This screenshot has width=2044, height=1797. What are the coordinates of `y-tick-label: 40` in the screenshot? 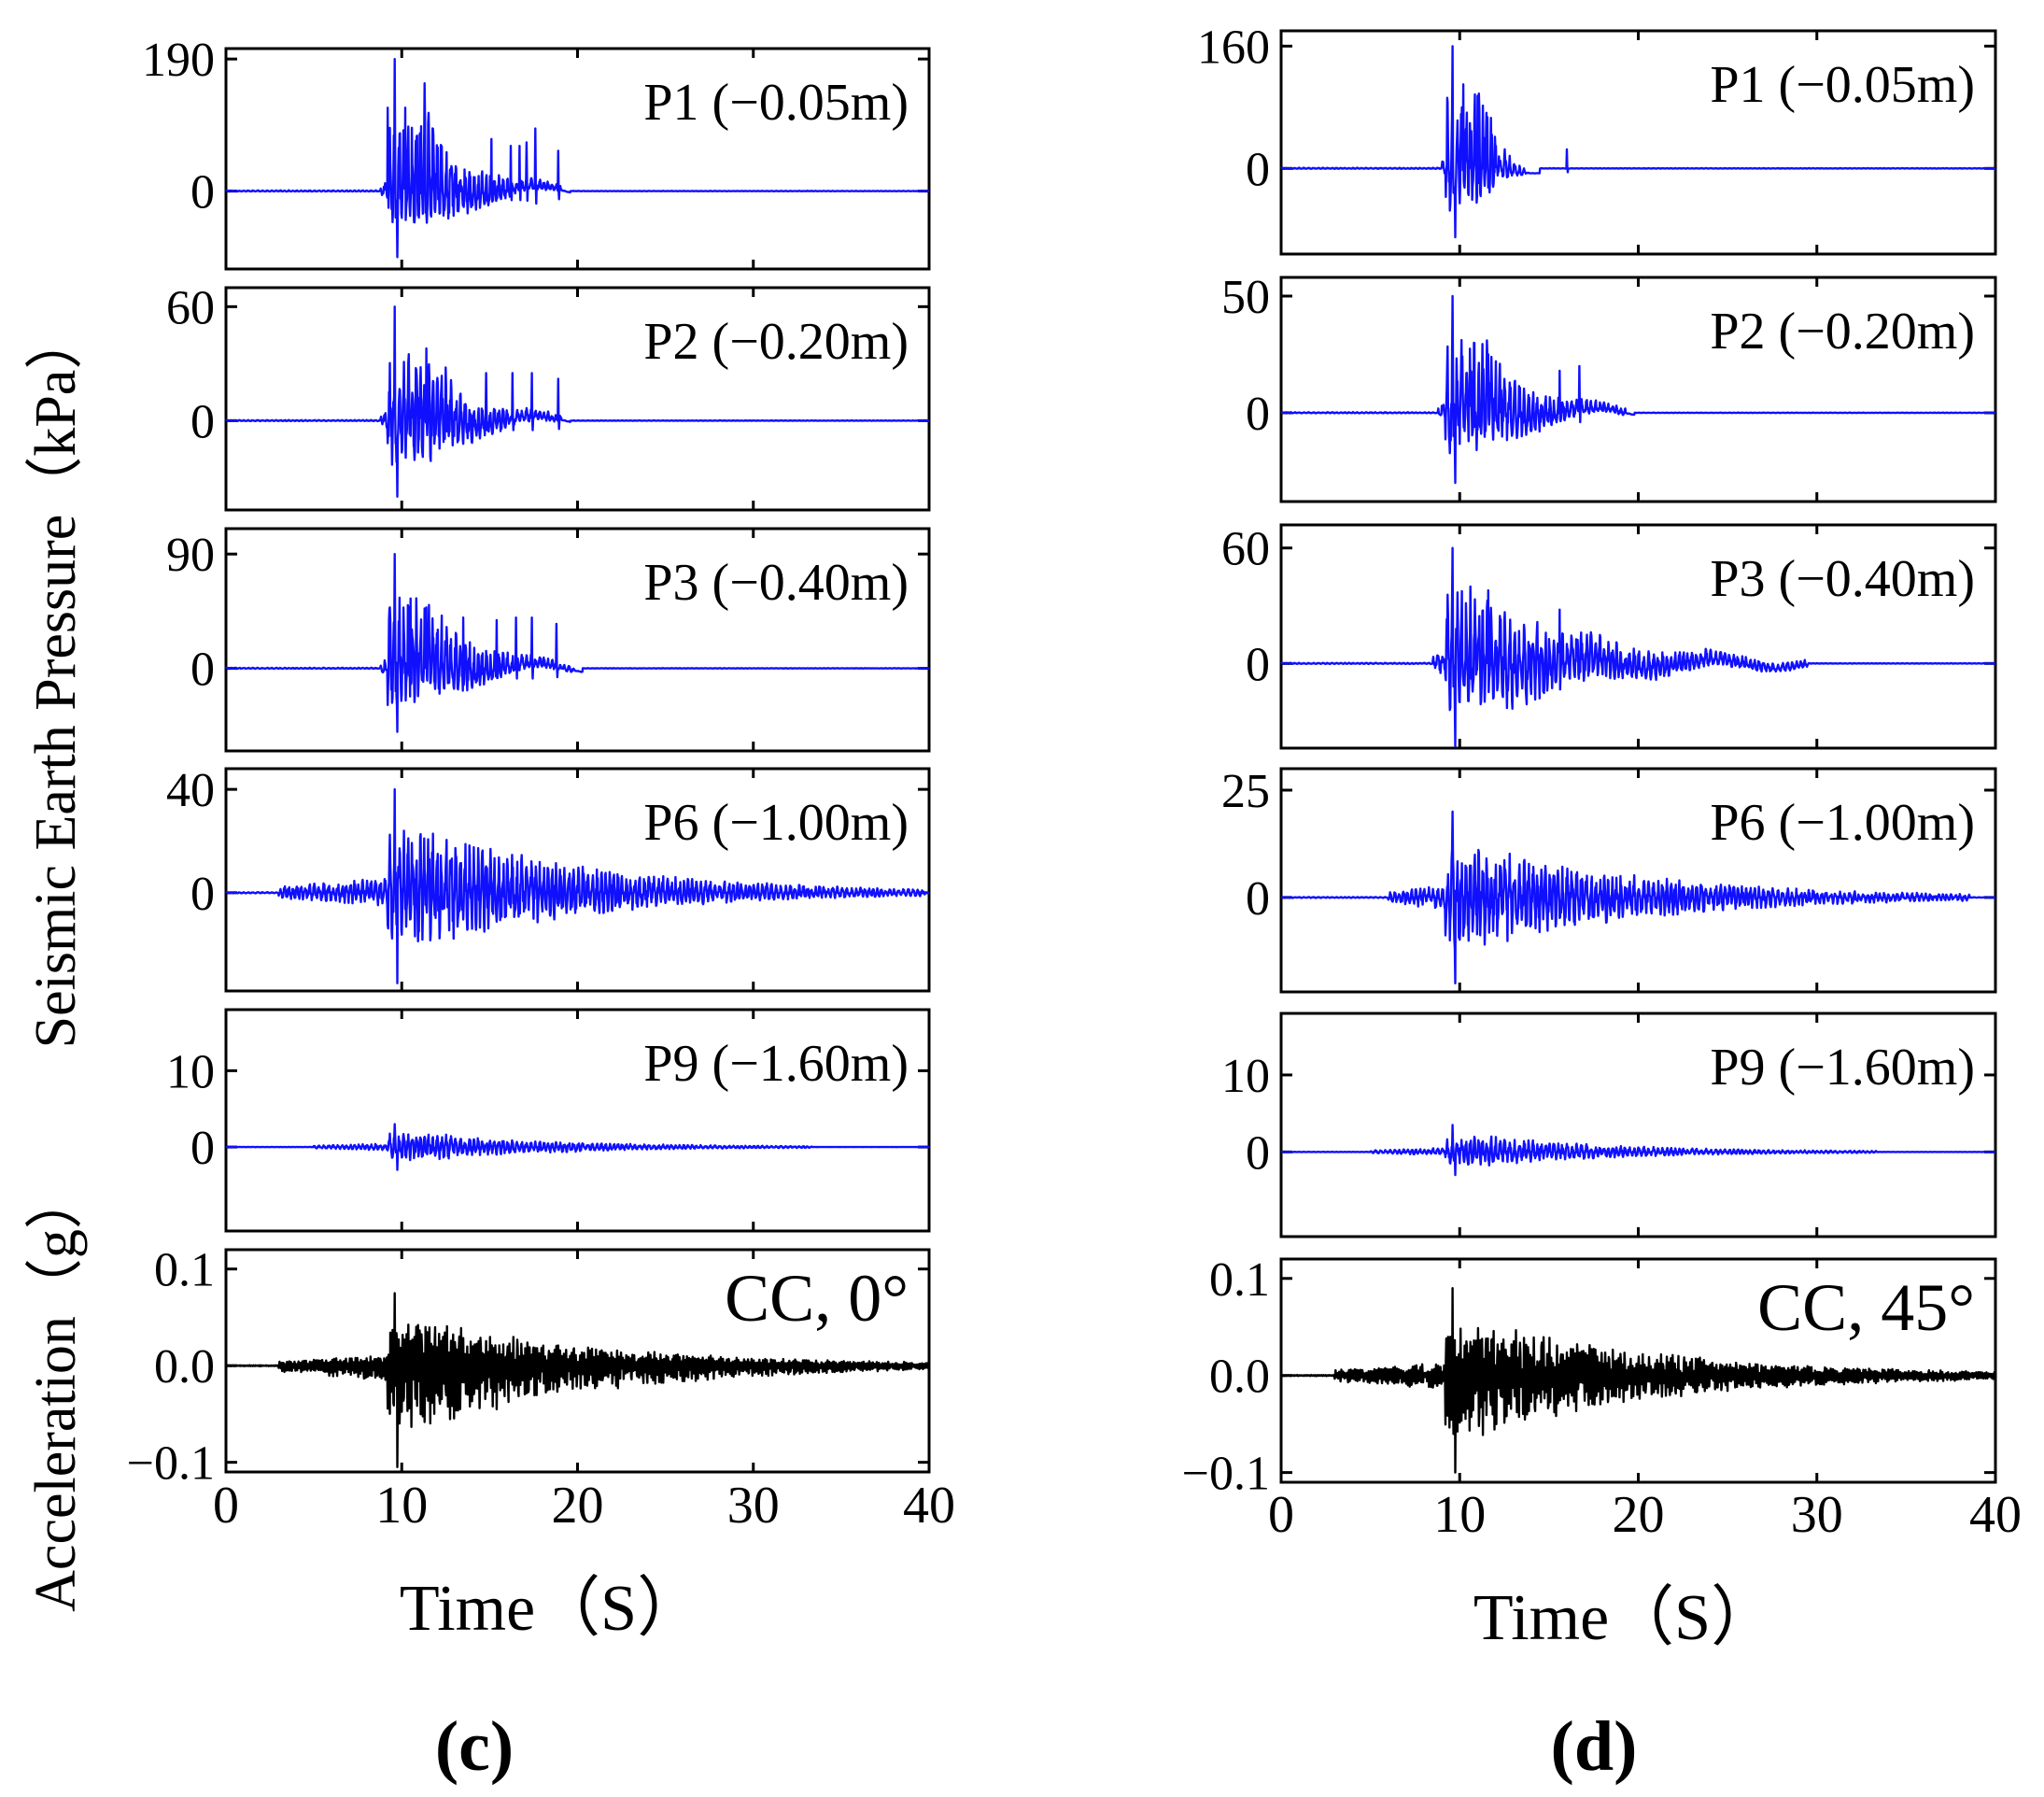 It's located at (190, 790).